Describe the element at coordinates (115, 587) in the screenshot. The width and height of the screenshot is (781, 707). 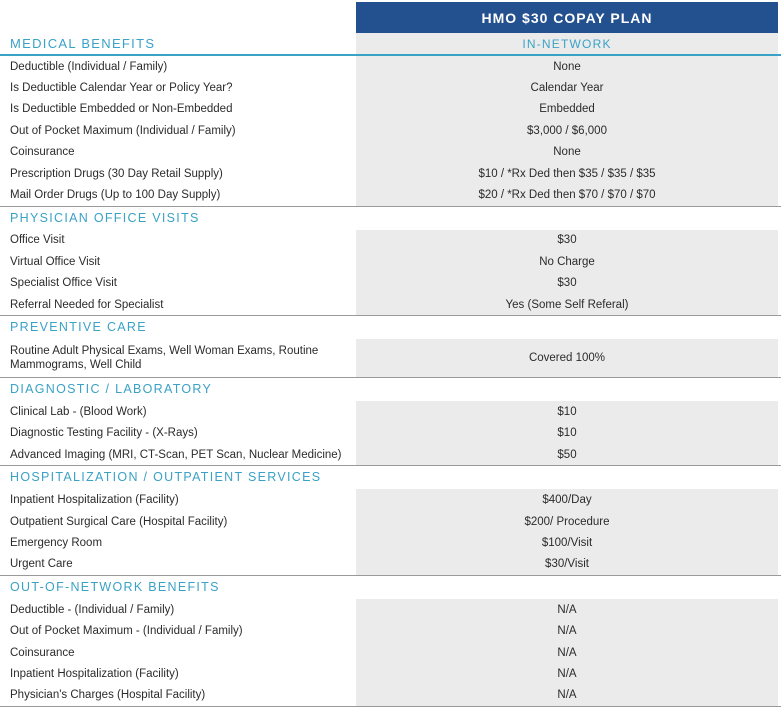
I see `section-title: OUT-OF-NETWORK BENEFITS` at that location.